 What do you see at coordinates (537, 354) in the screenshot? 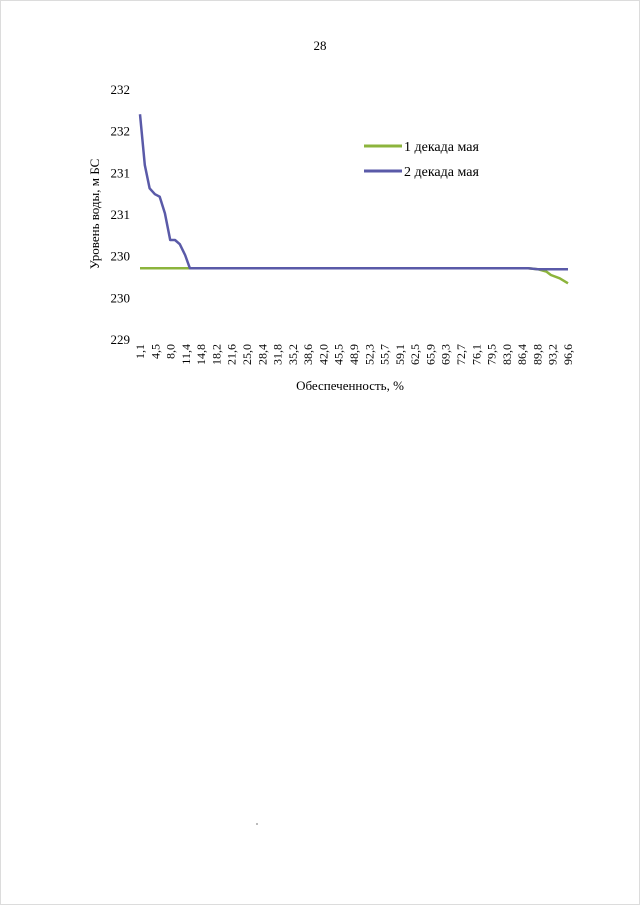
I see `x-tick-label: 89,8` at bounding box center [537, 354].